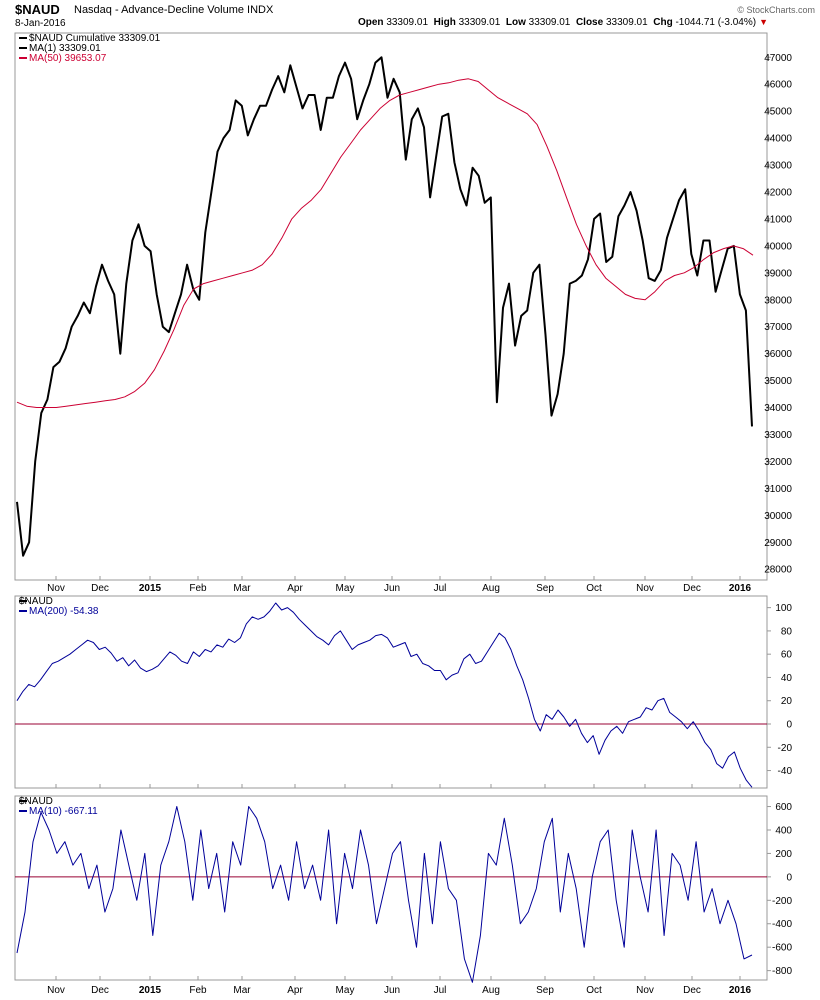 Image resolution: width=820 pixels, height=1000 pixels. Describe the element at coordinates (778, 112) in the screenshot. I see `y-tick-label: 45000` at that location.